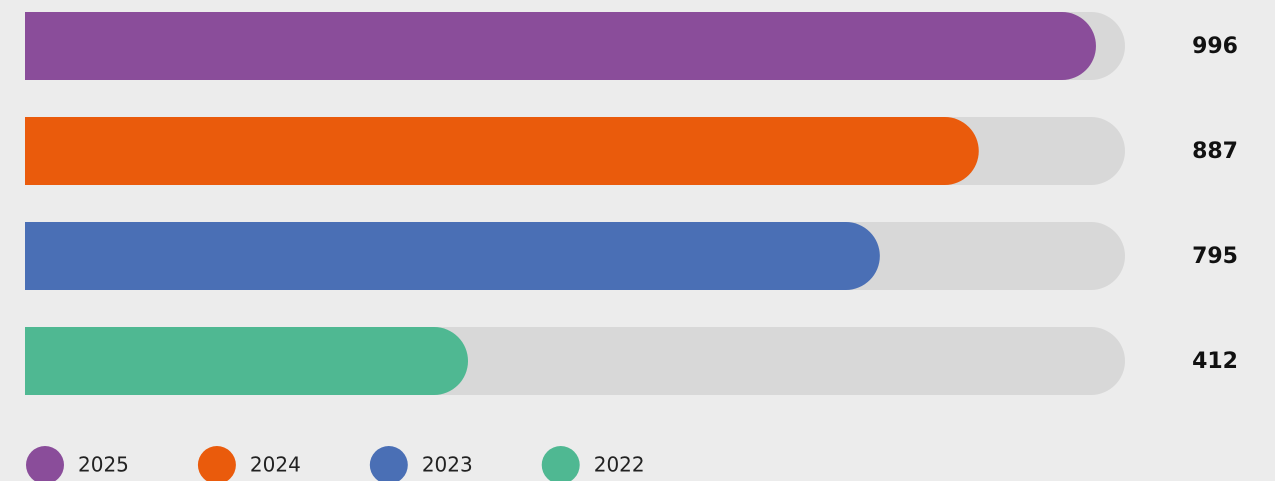 The width and height of the screenshot is (1275, 481). What do you see at coordinates (1215, 256) in the screenshot?
I see `value-label: 795` at bounding box center [1215, 256].